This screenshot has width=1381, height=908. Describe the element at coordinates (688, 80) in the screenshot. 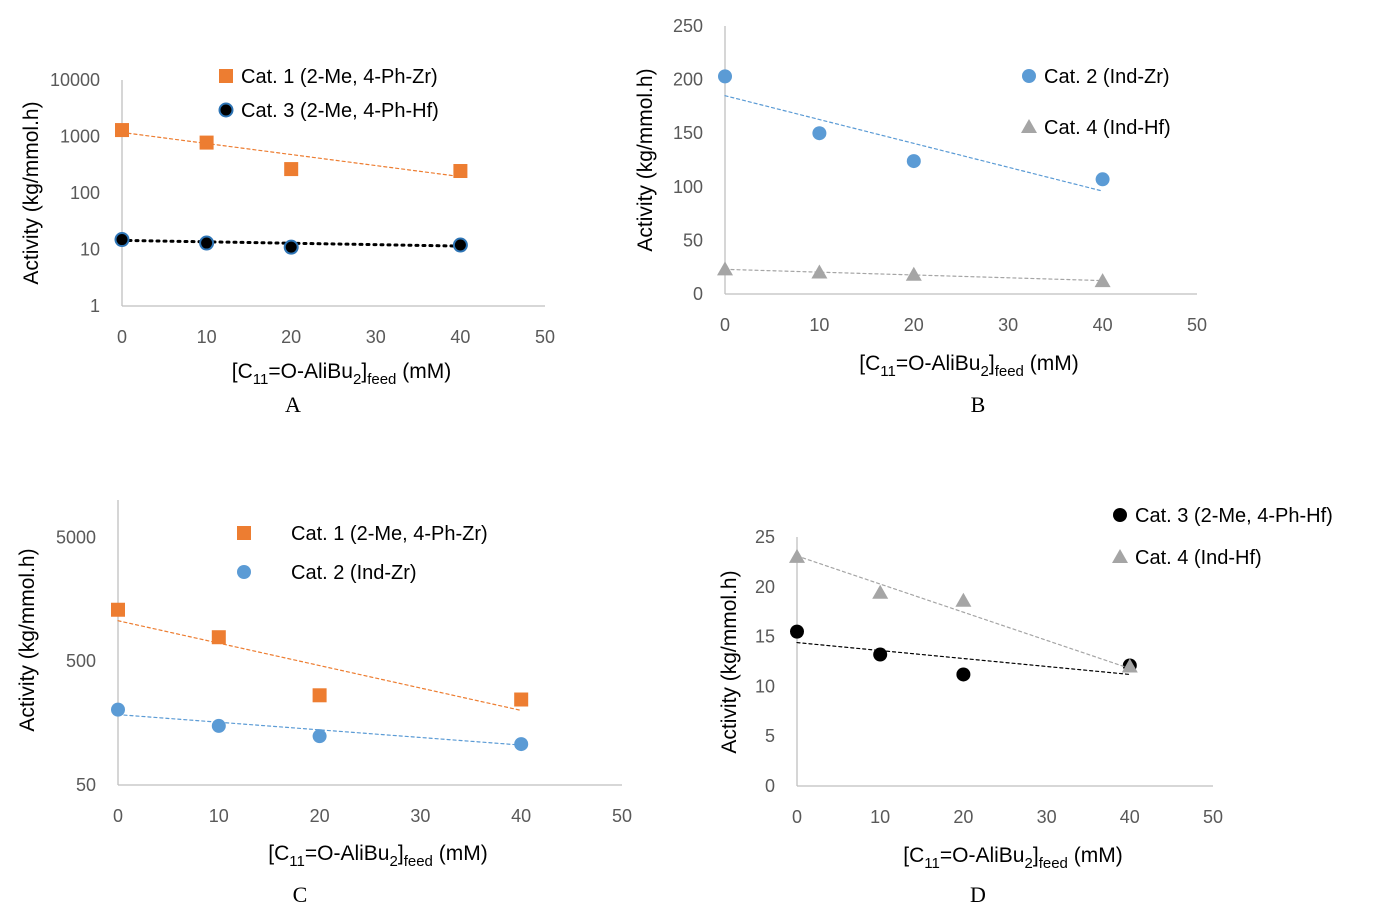

I see `y-tick-label: 200` at that location.